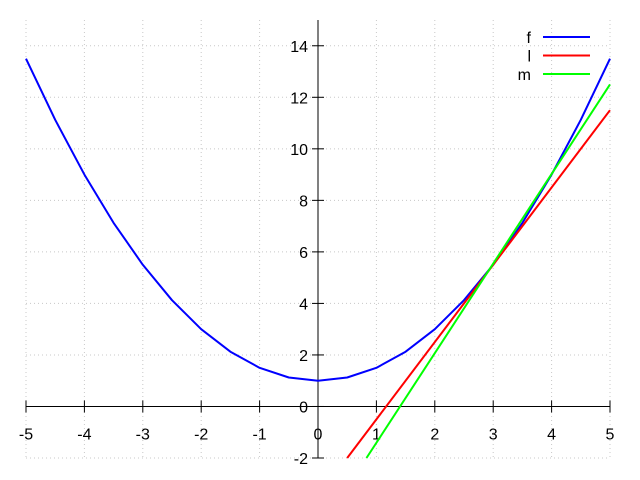 This screenshot has height=480, width=640. Describe the element at coordinates (303, 356) in the screenshot. I see `y-tick-label: 2` at that location.